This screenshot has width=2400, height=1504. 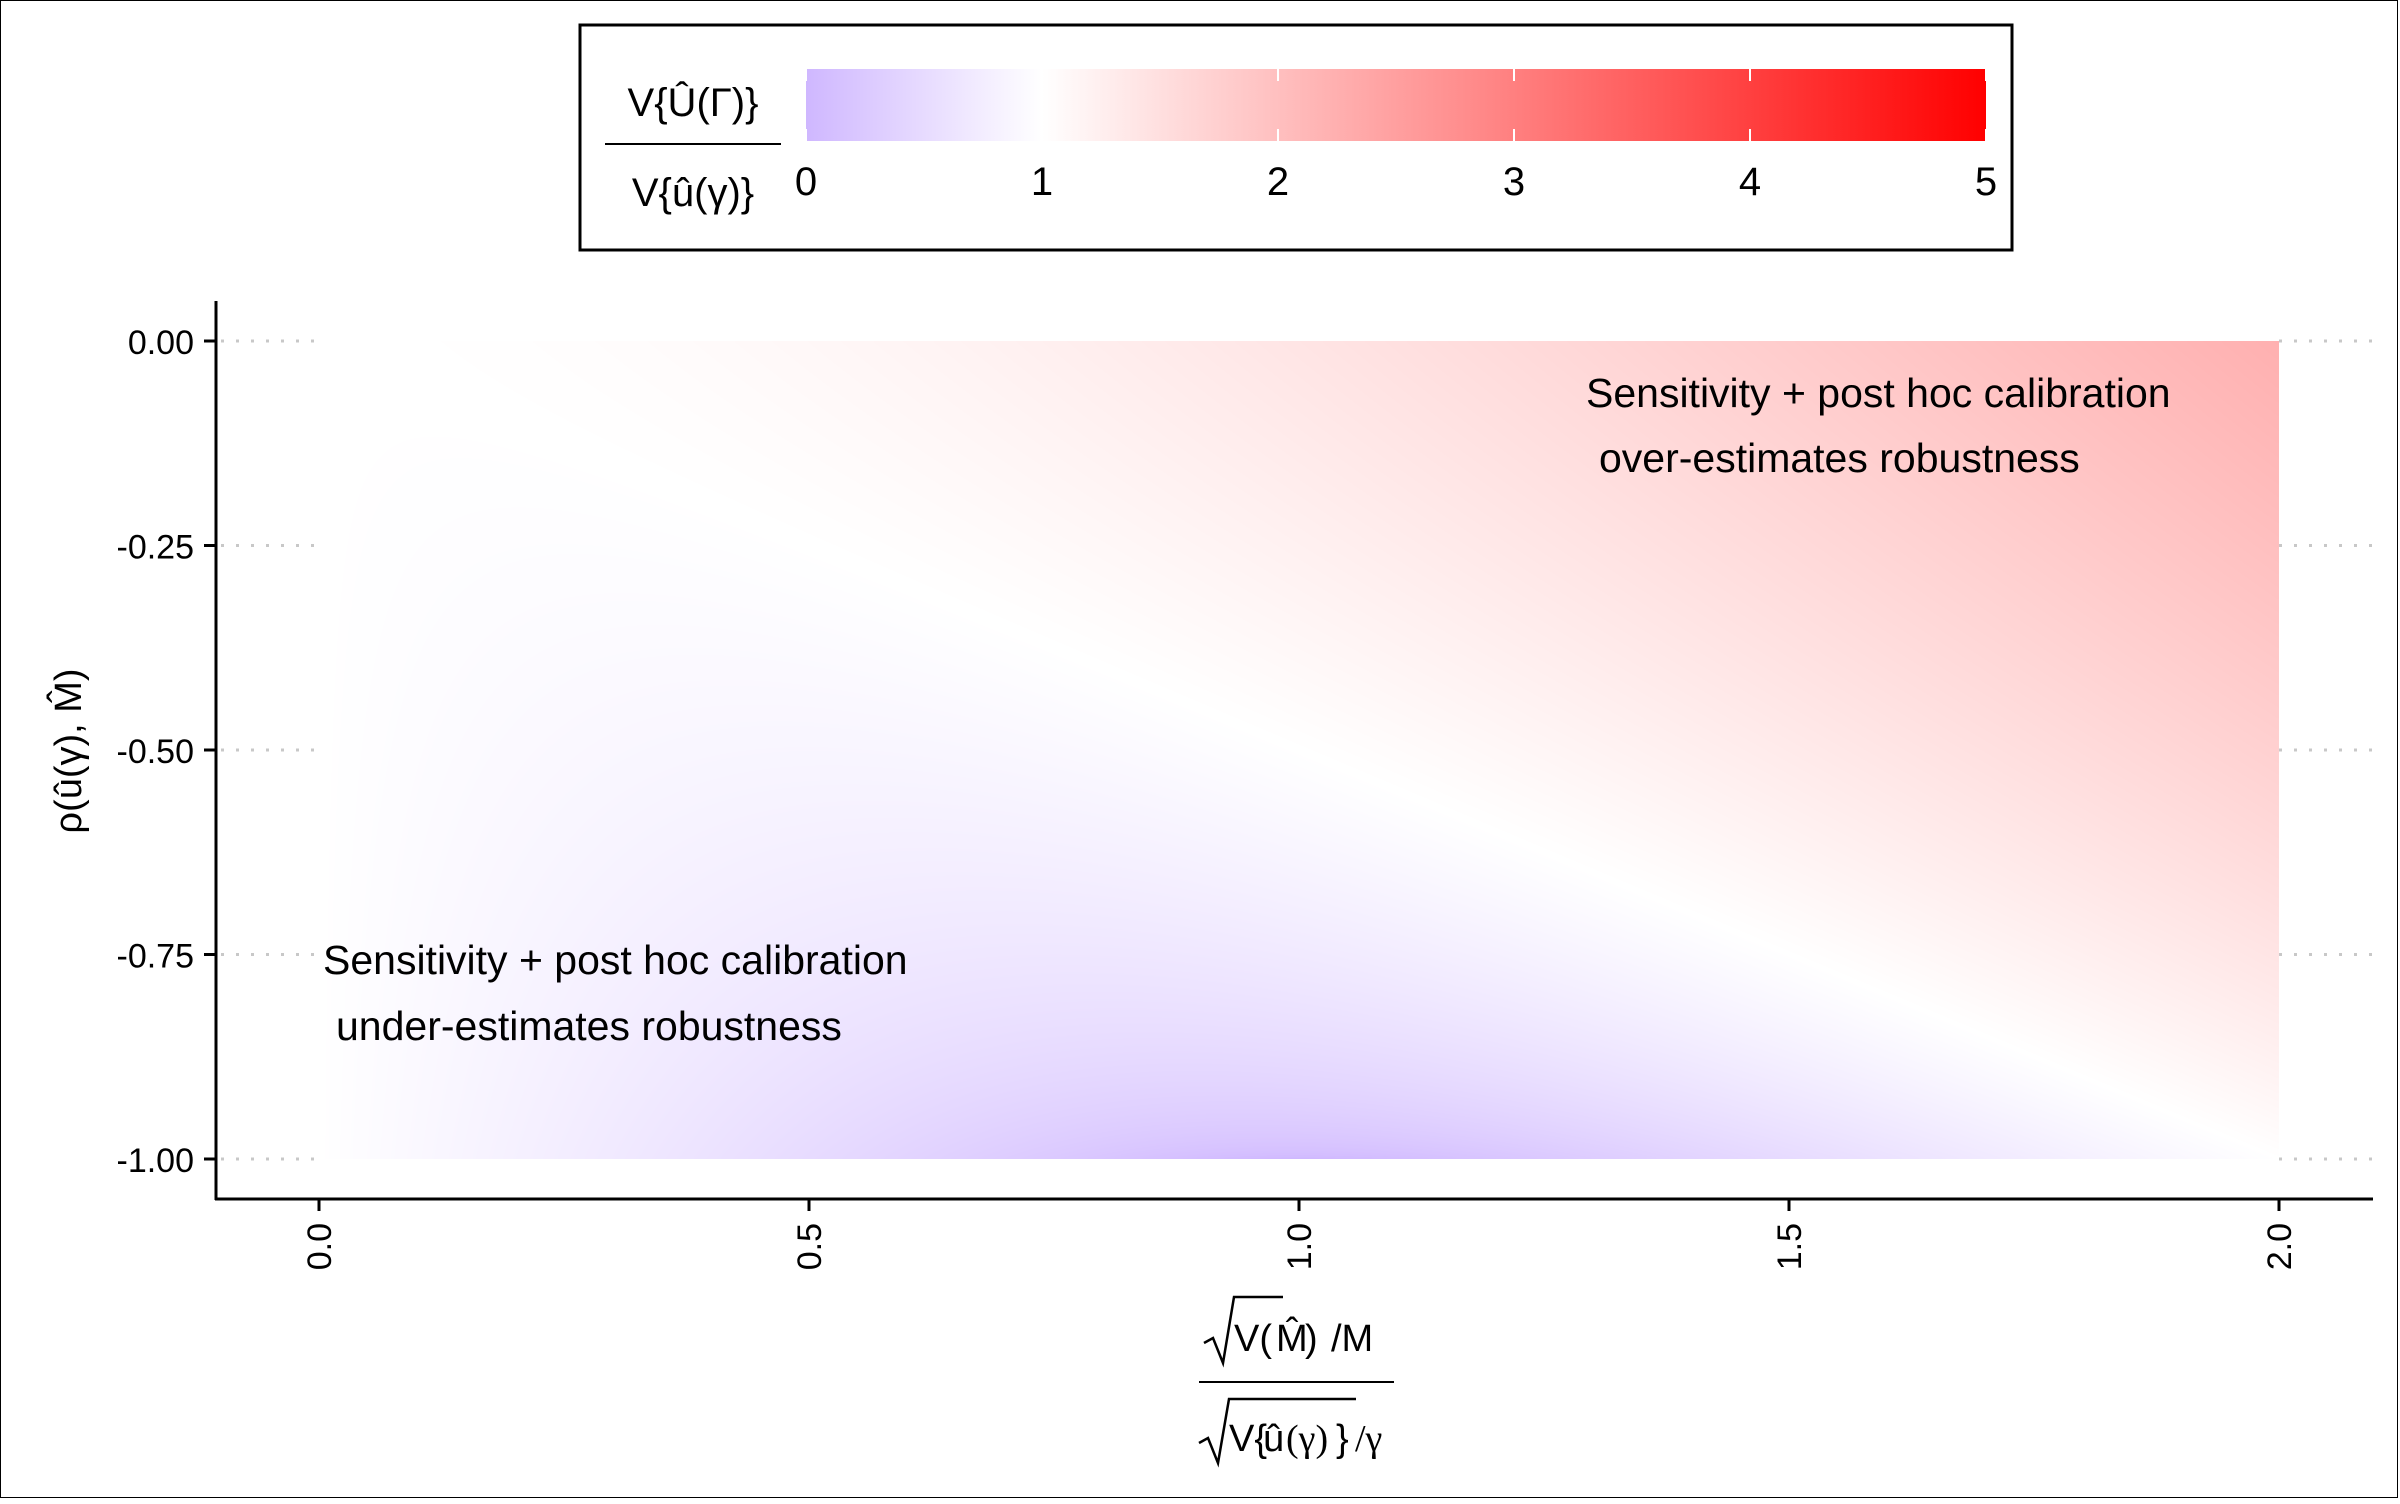 What do you see at coordinates (693, 102) in the screenshot?
I see `colorbar-title-numerator: V{Û(Γ)}` at bounding box center [693, 102].